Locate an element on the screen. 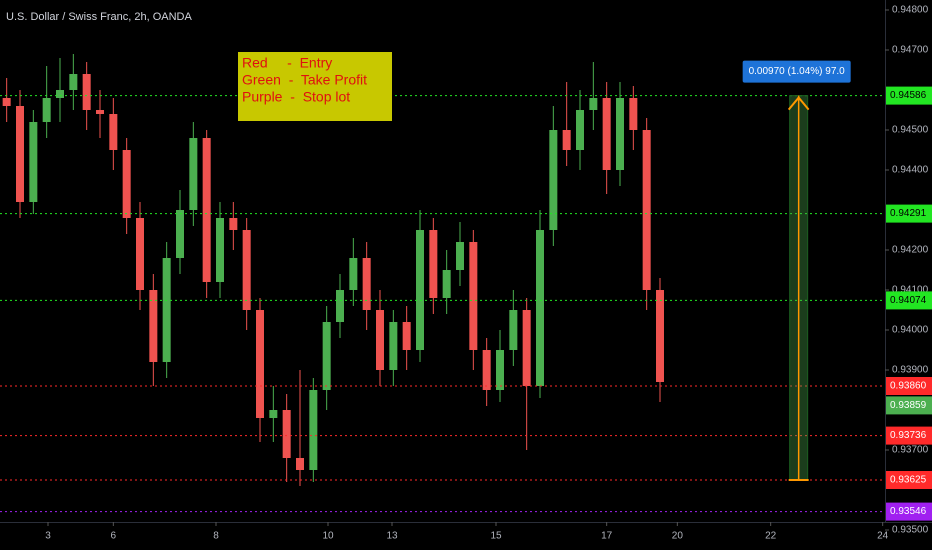 Image resolution: width=932 pixels, height=550 pixels. last-price-label: 0.93859 is located at coordinates (908, 405).